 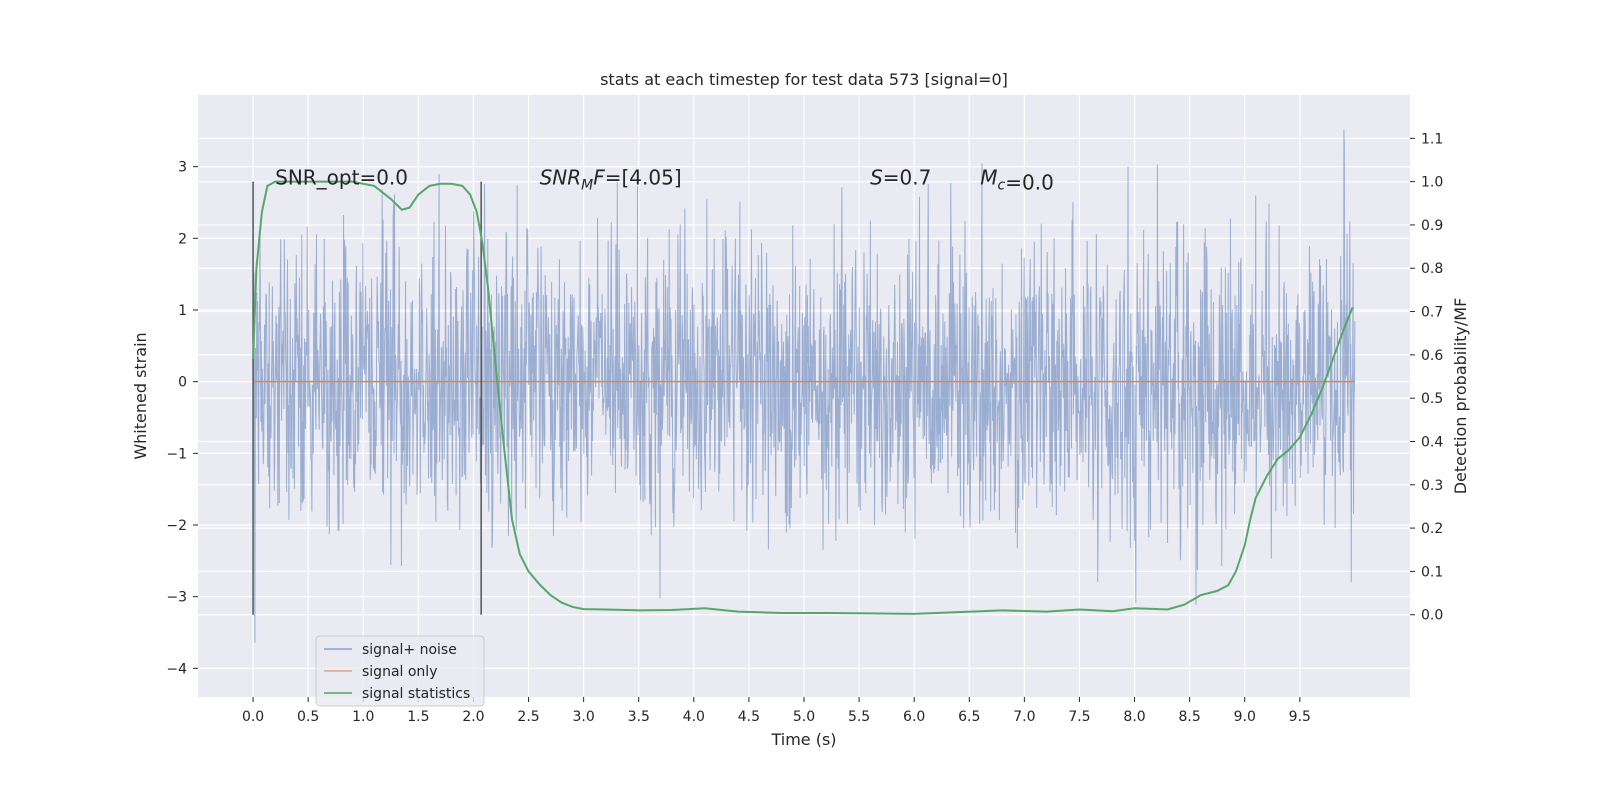 What do you see at coordinates (969, 717) in the screenshot?
I see `x-tick-label: 6.5` at bounding box center [969, 717].